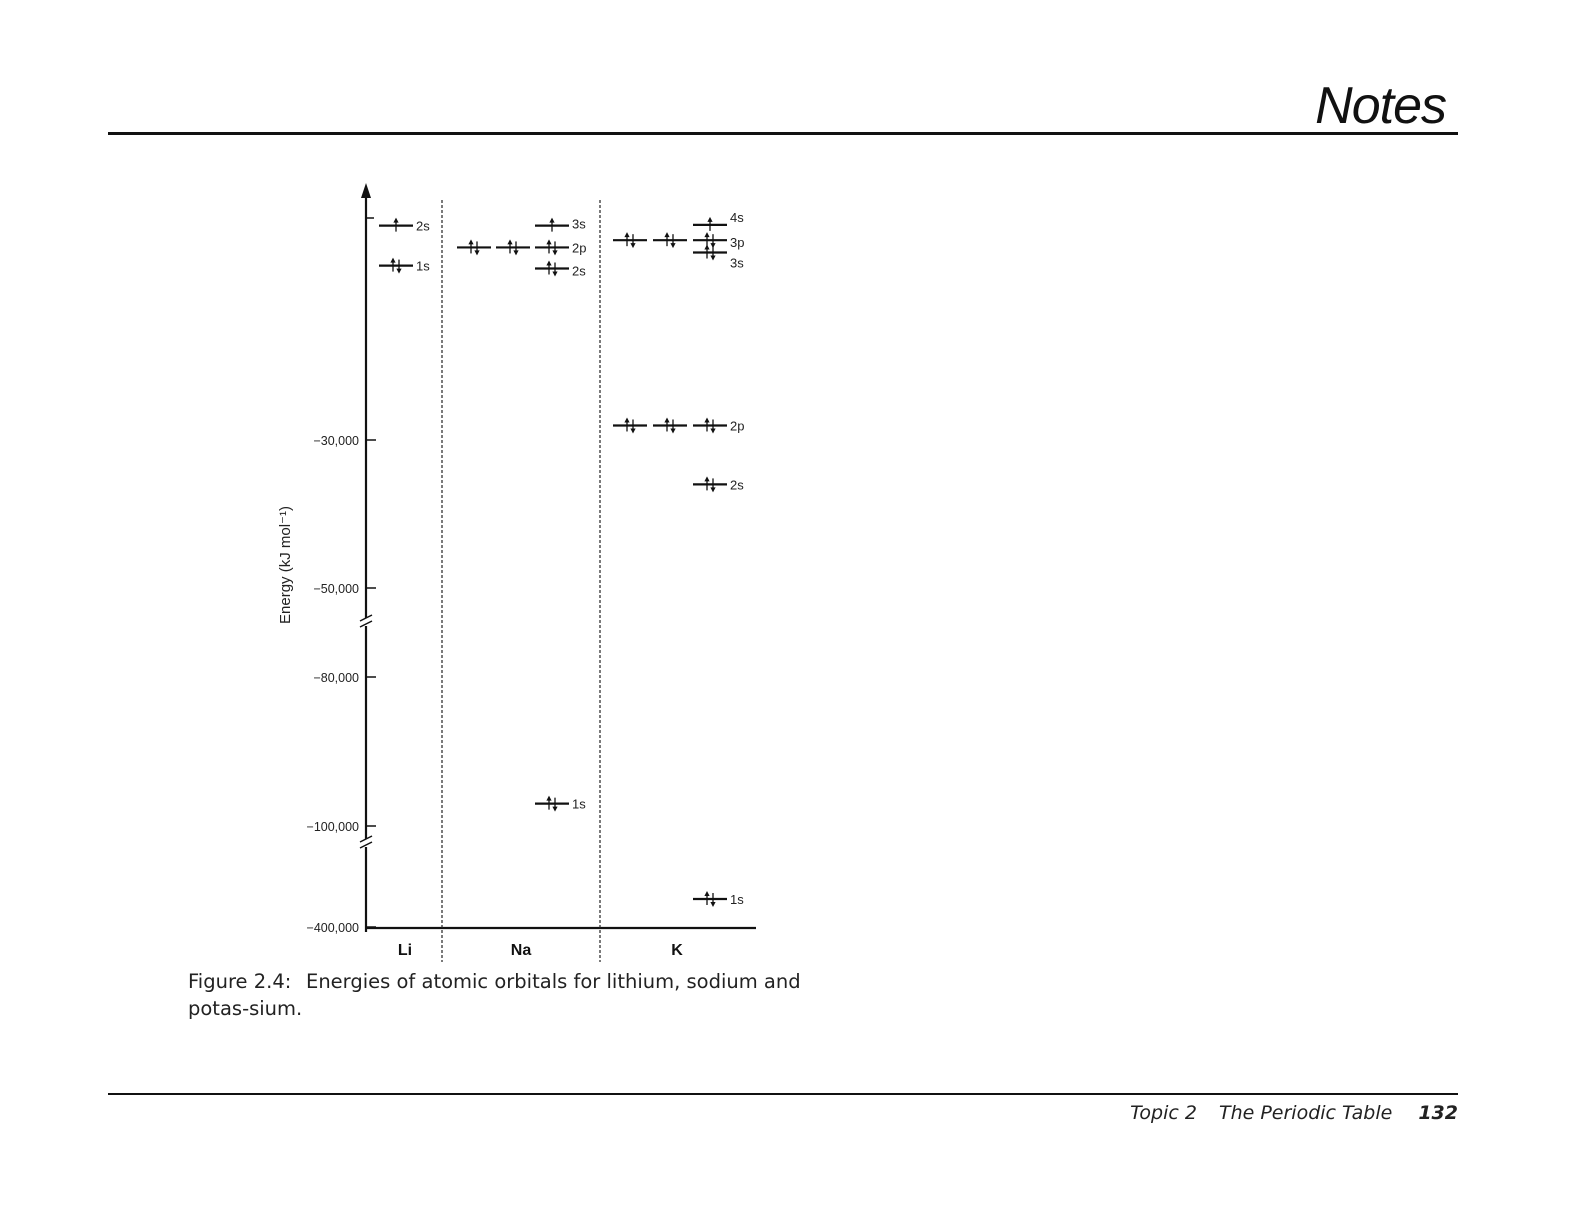  I want to click on y-tick-label: −80,000, so click(336, 678).